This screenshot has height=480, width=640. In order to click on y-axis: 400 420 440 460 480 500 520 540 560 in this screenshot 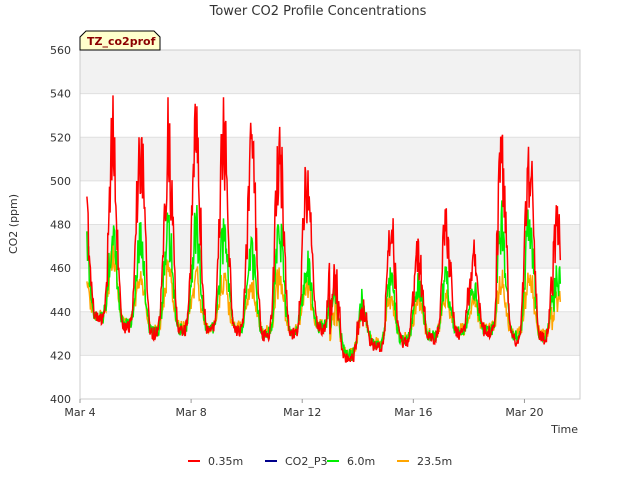, I will do `click(60, 225)`.